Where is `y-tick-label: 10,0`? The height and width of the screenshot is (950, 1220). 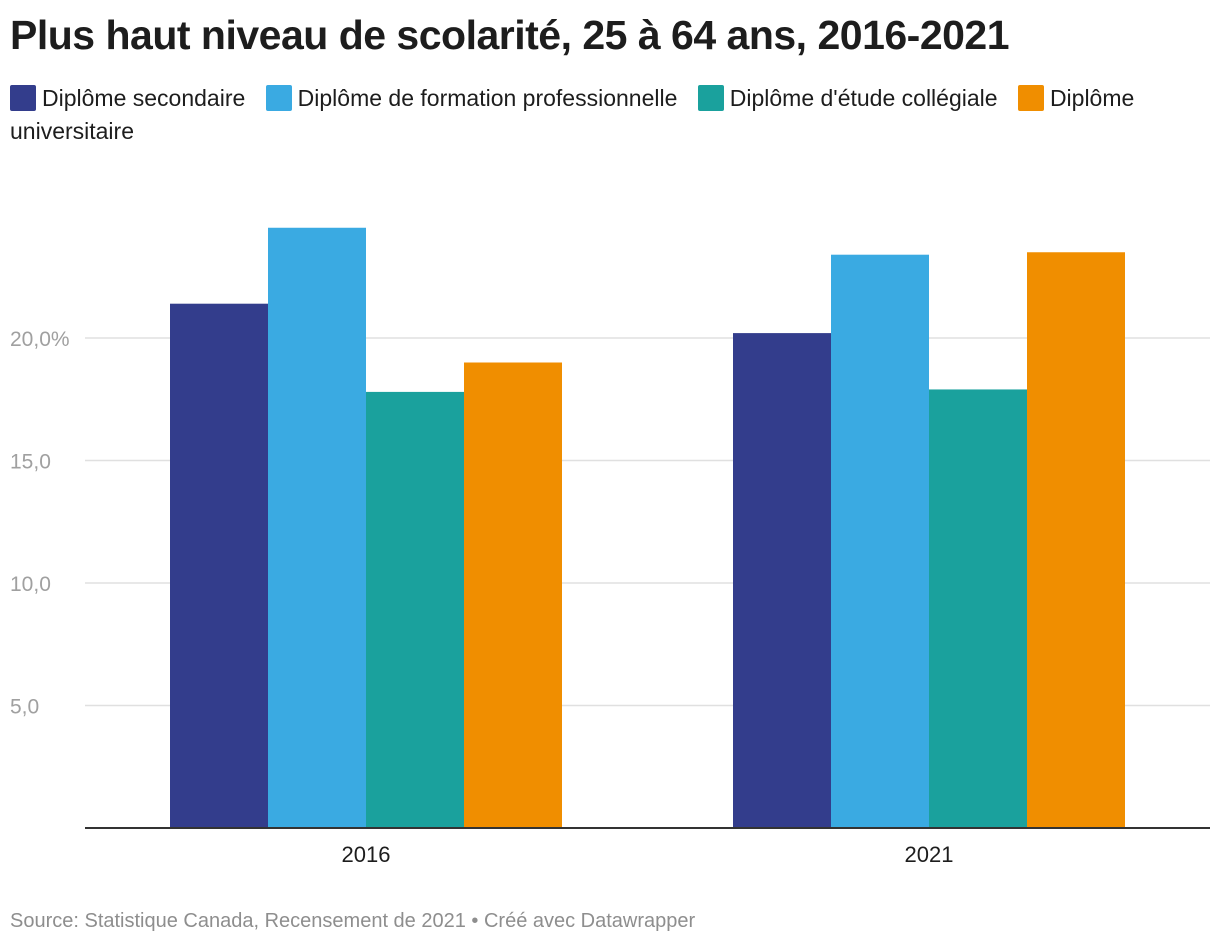 y-tick-label: 10,0 is located at coordinates (30, 584).